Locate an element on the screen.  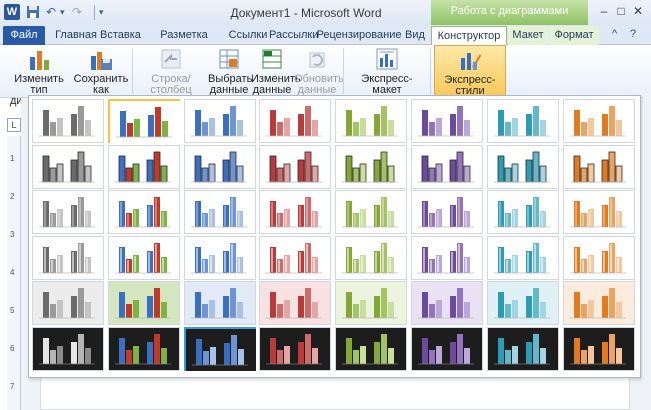
gallery-scrollbar is located at coordinates (647, 236).